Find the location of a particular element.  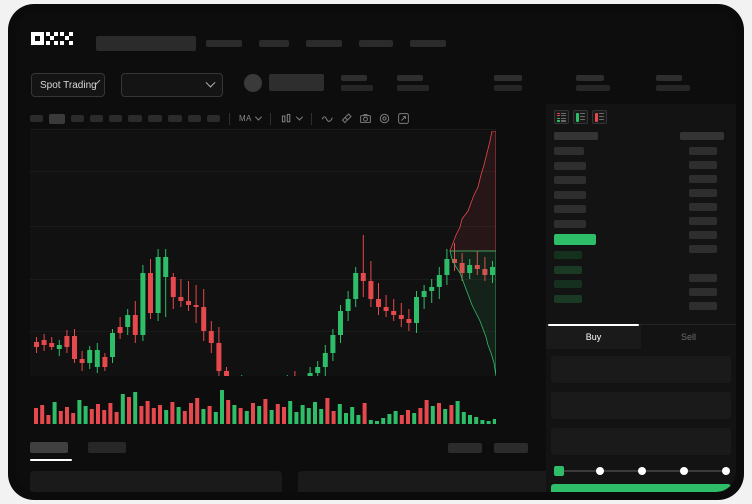

submit-buy-button is located at coordinates (641, 488).